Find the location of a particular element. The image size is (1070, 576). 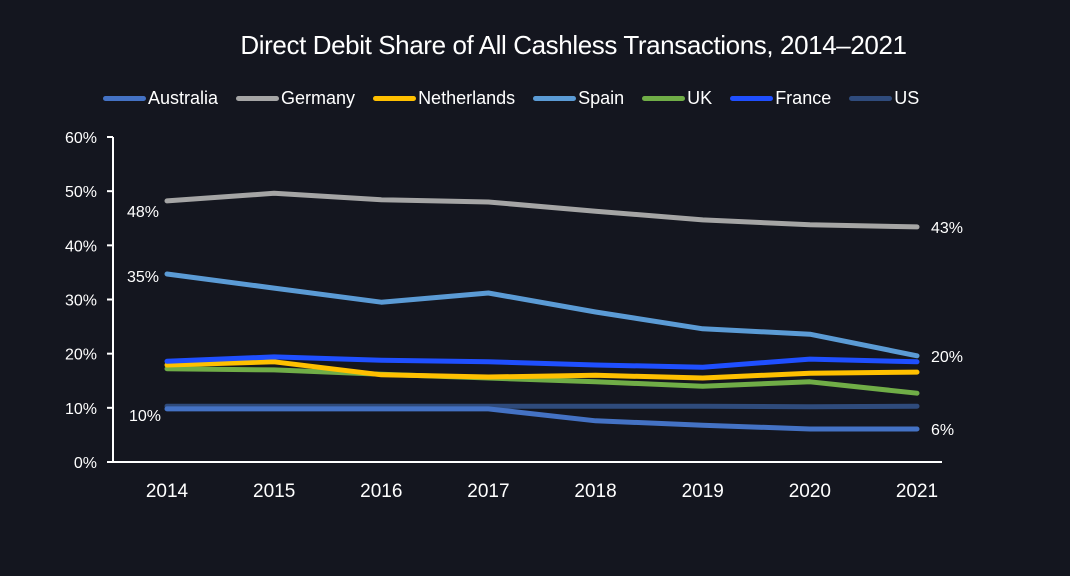

y-tick-label: 40% is located at coordinates (81, 246).